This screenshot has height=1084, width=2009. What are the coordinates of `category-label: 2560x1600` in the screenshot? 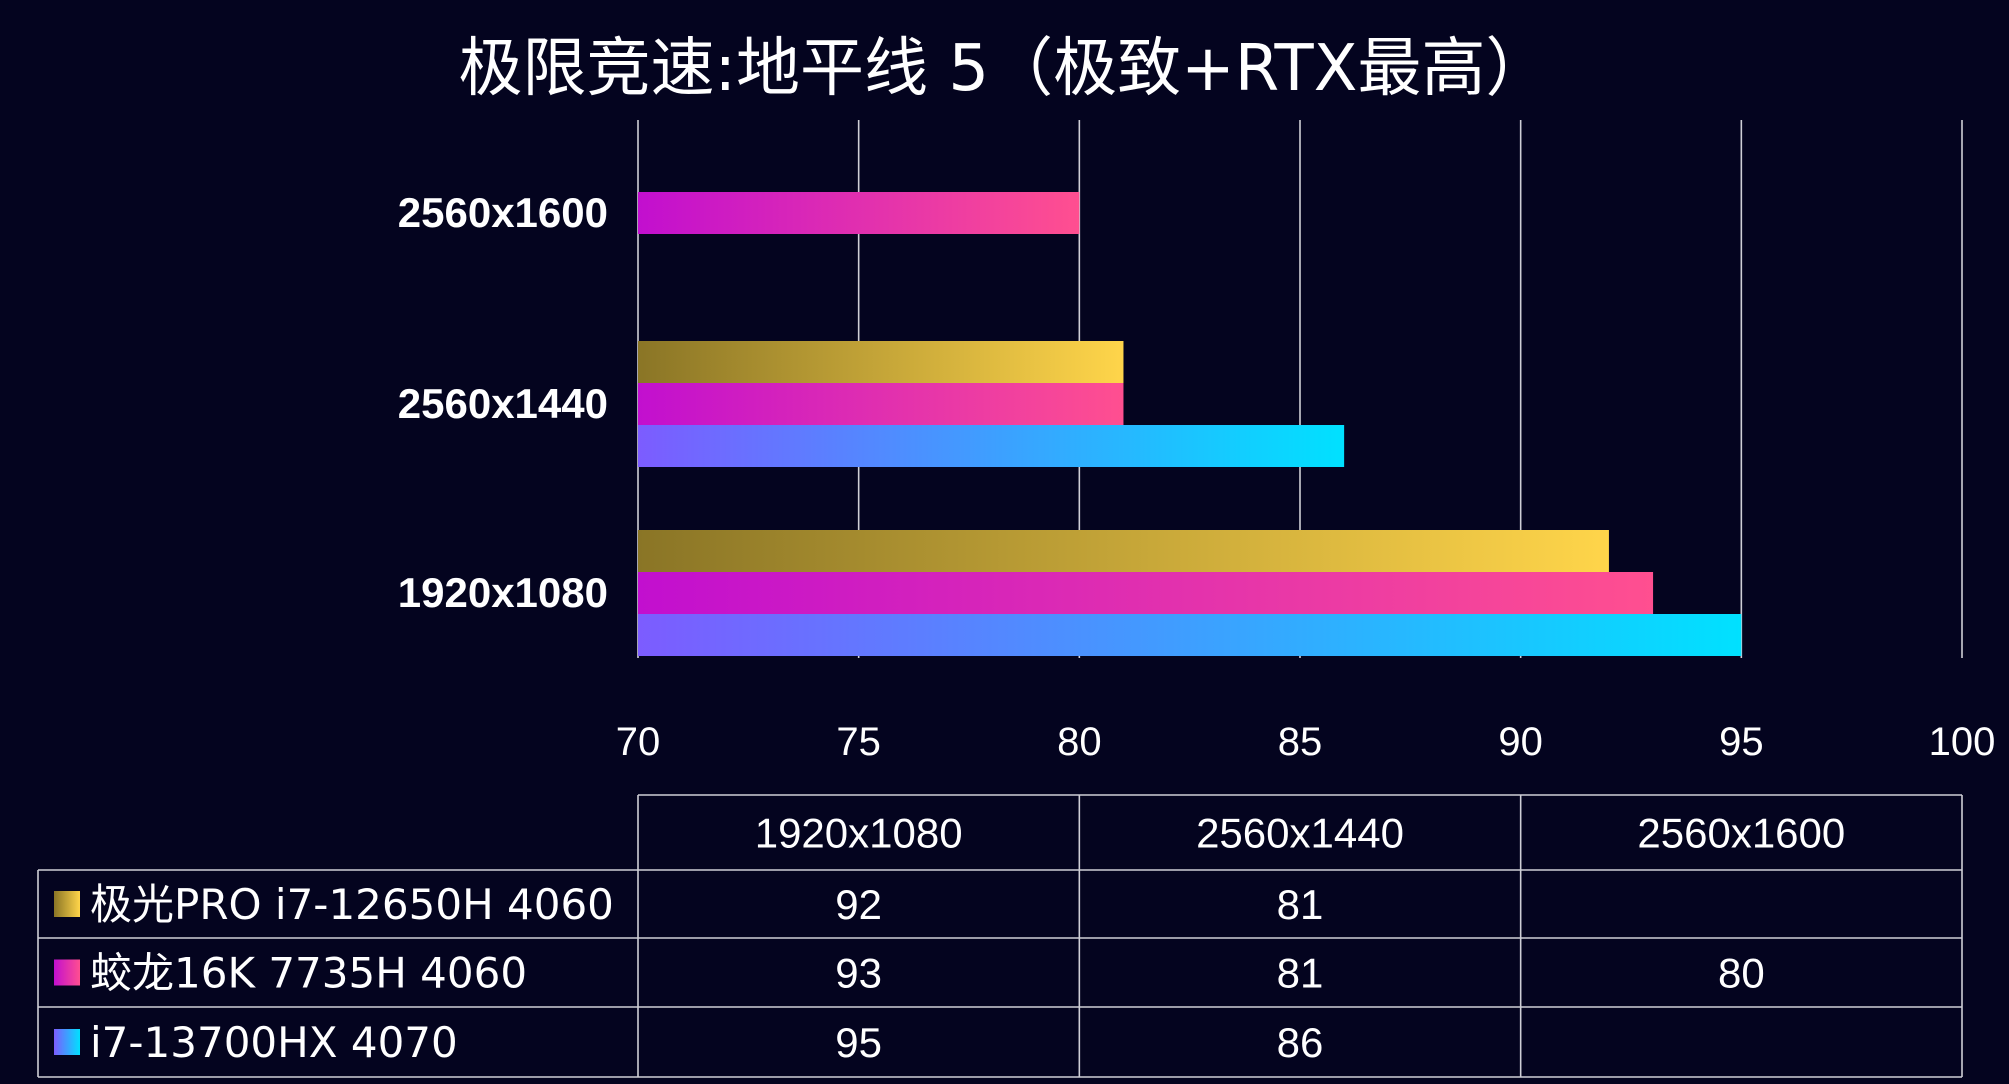 It's located at (503, 212).